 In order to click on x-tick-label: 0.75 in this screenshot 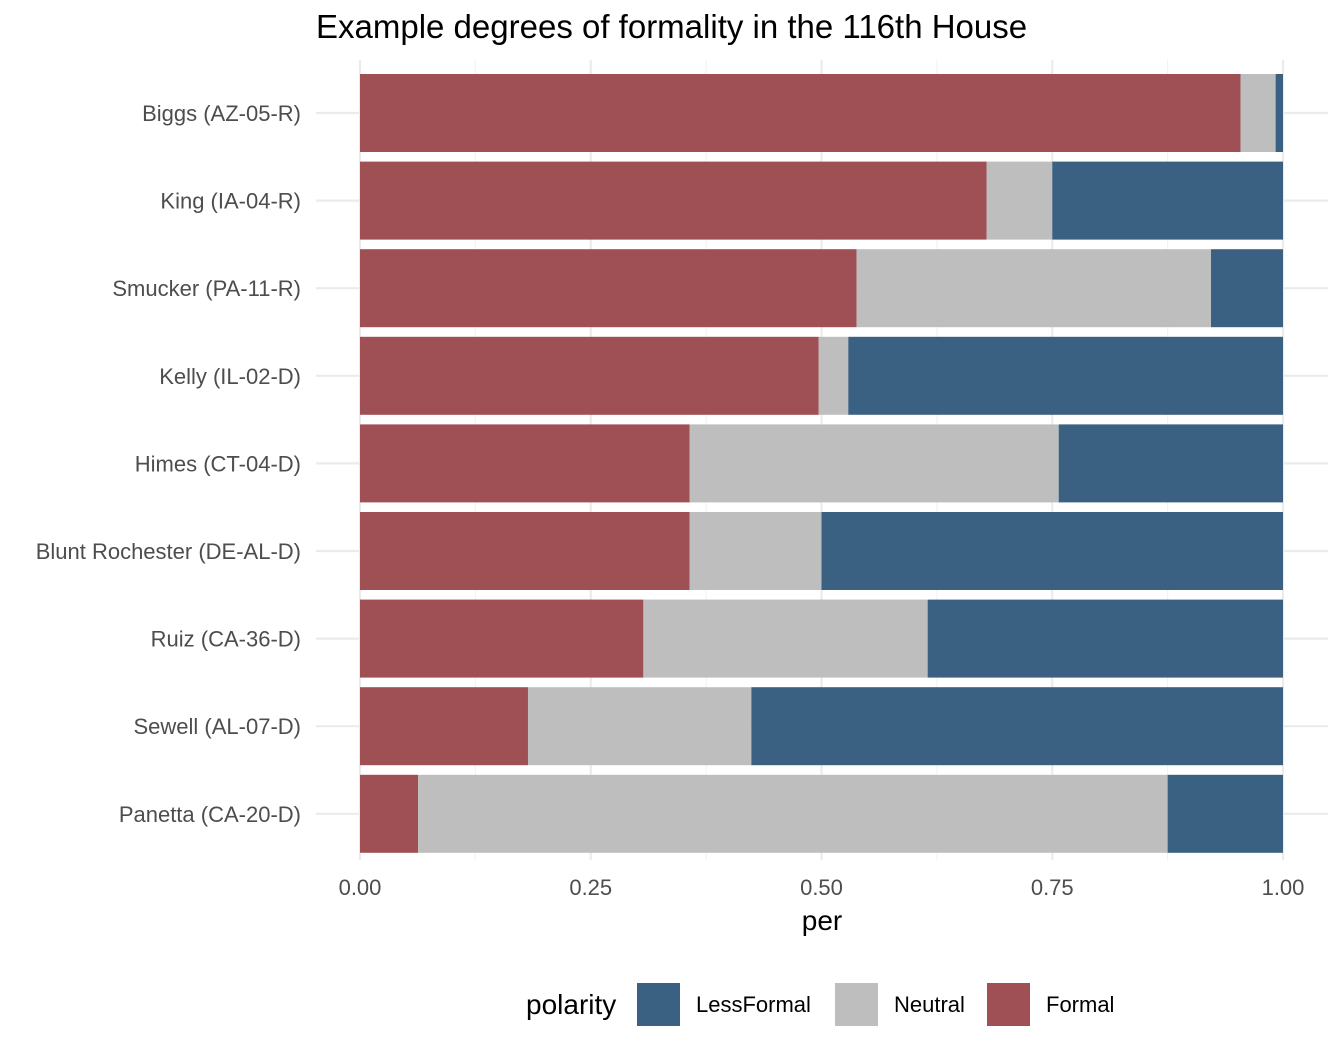, I will do `click(1052, 887)`.